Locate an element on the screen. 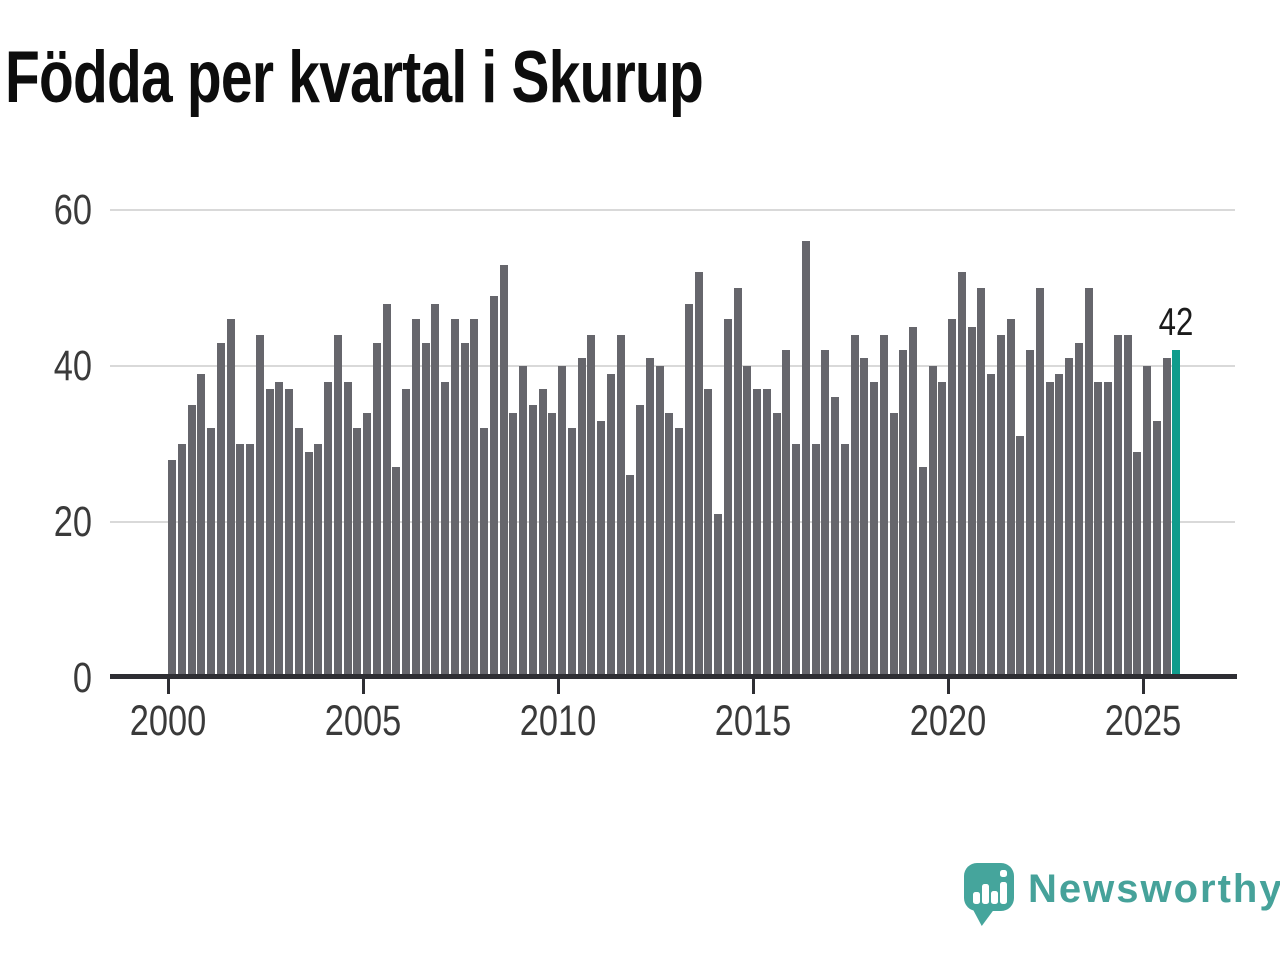 Image resolution: width=1280 pixels, height=960 pixels. logo-exclamation-stem-icon is located at coordinates (1003, 893).